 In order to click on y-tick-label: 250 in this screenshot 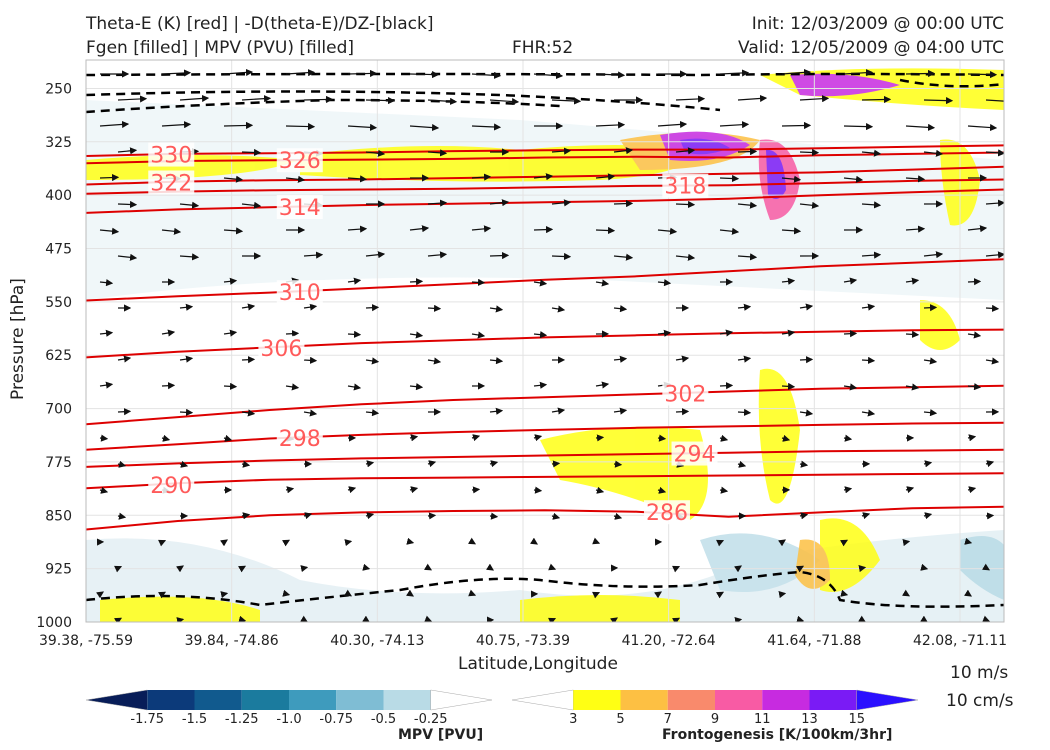, I will do `click(58, 89)`.